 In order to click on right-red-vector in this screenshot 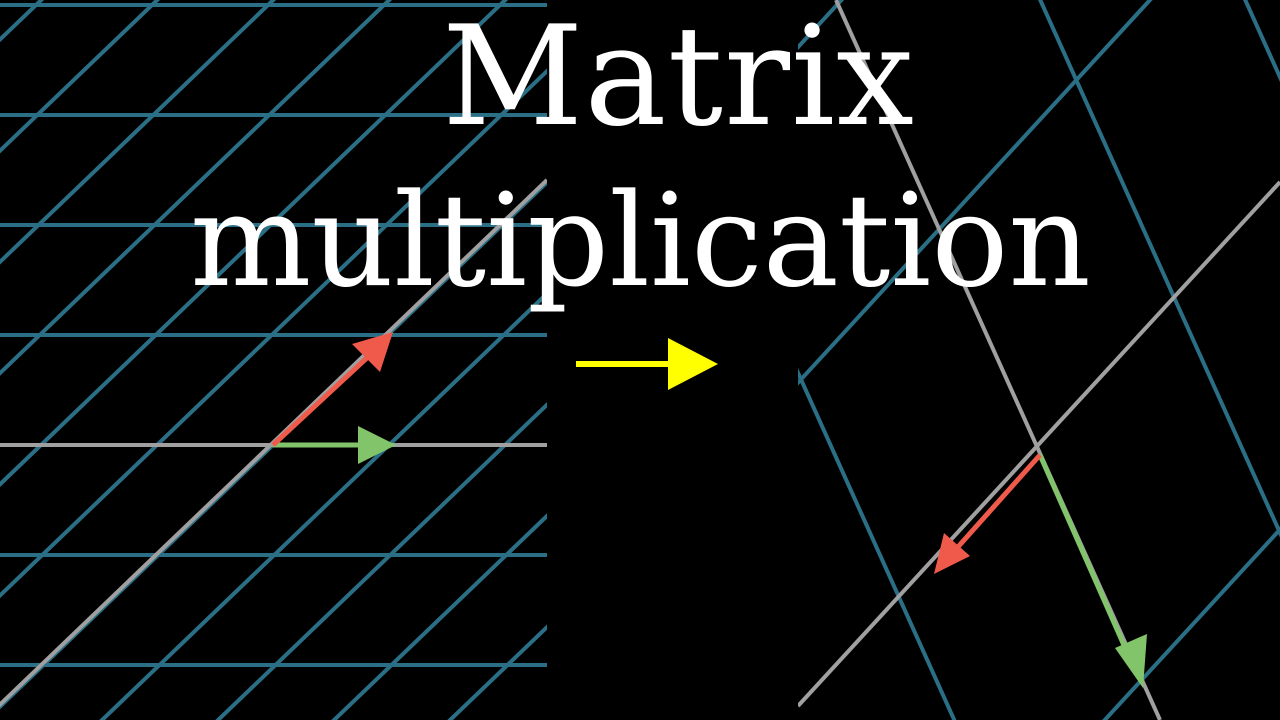, I will do `click(988, 513)`.